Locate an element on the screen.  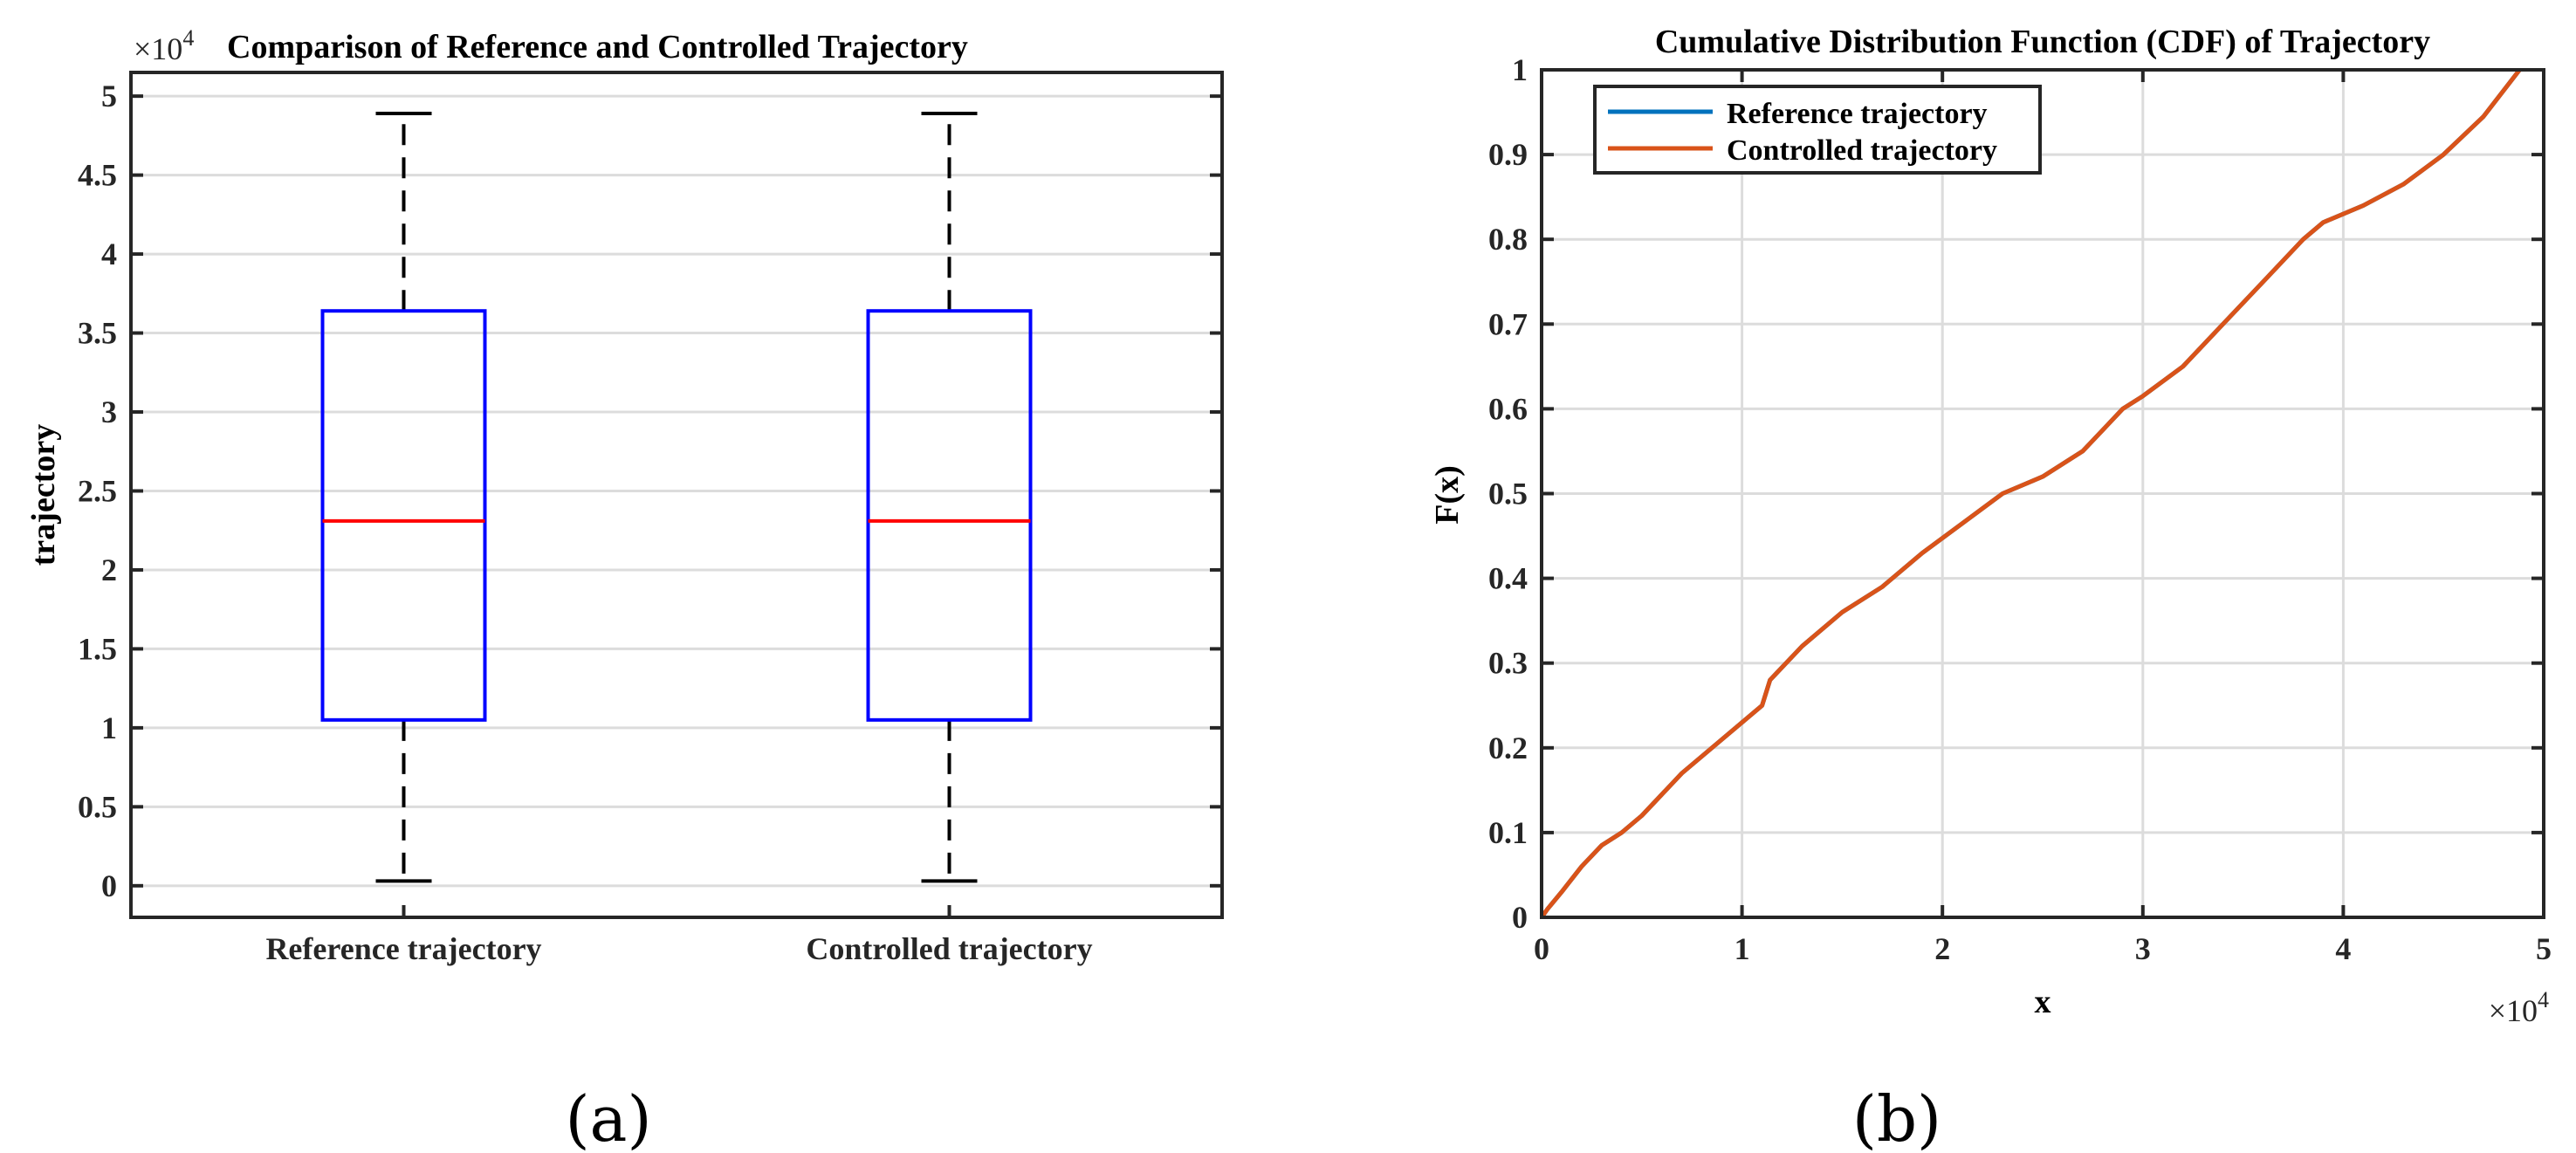
x-tick-label: 1 is located at coordinates (1743, 948).